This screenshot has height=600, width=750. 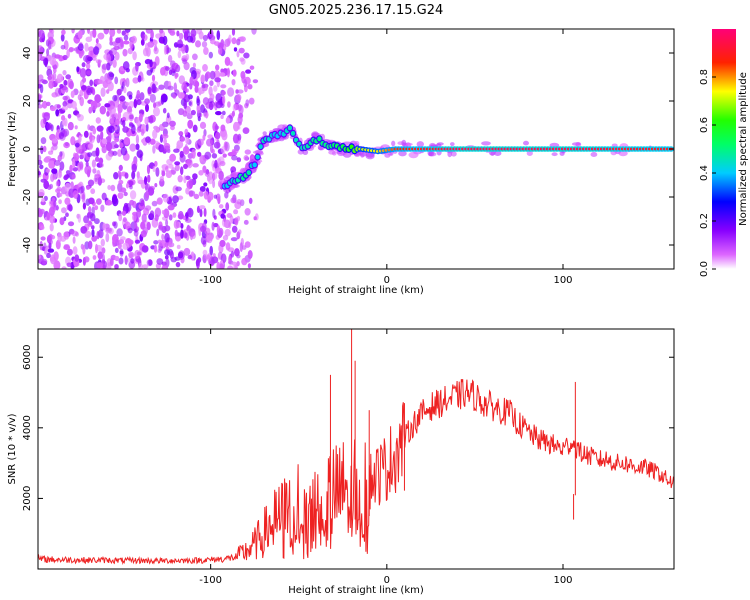 I want to click on spectrogram-x-label: Height of straight line (km), so click(x=356, y=290).